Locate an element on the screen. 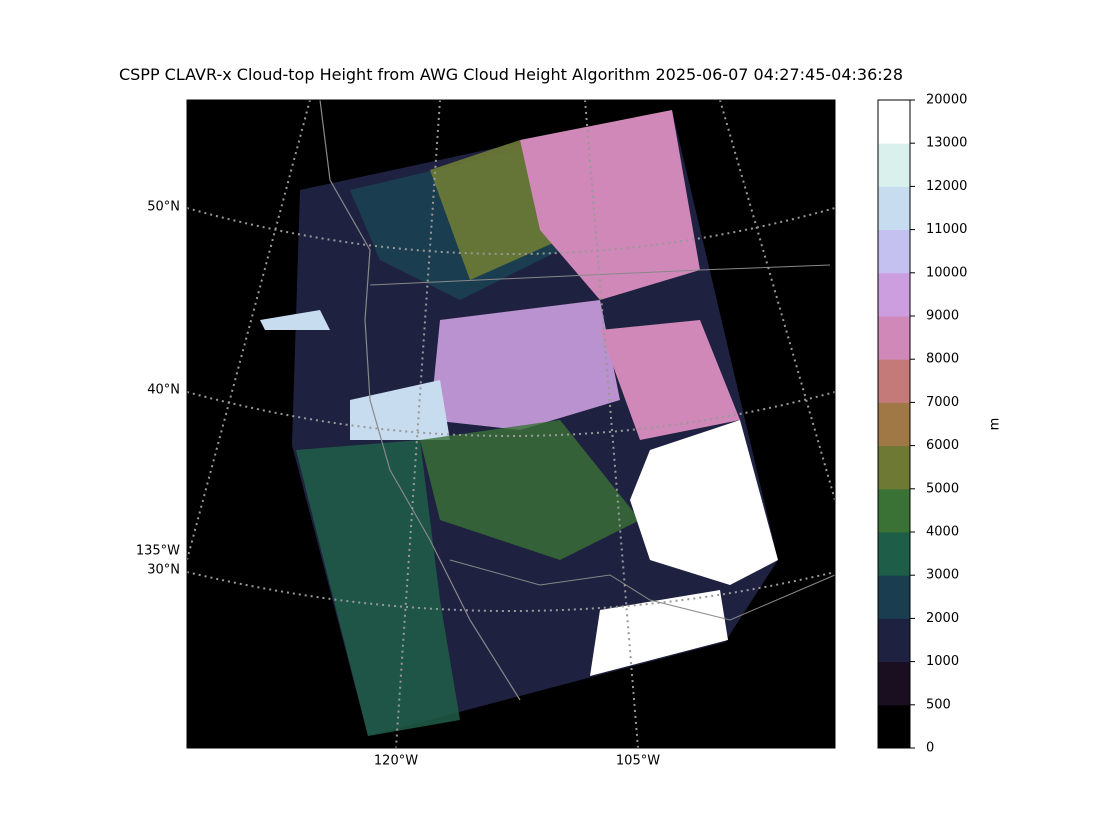 This screenshot has width=1120, height=840. colorbar-tick-label: 5000 is located at coordinates (942, 488).